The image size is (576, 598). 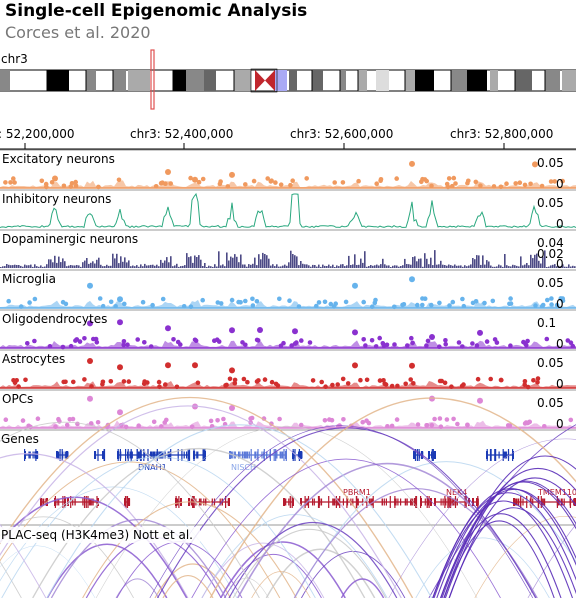 I want to click on signal-track-excitatory-neurons: Excitatory neurons 0.05 0, so click(x=288, y=170).